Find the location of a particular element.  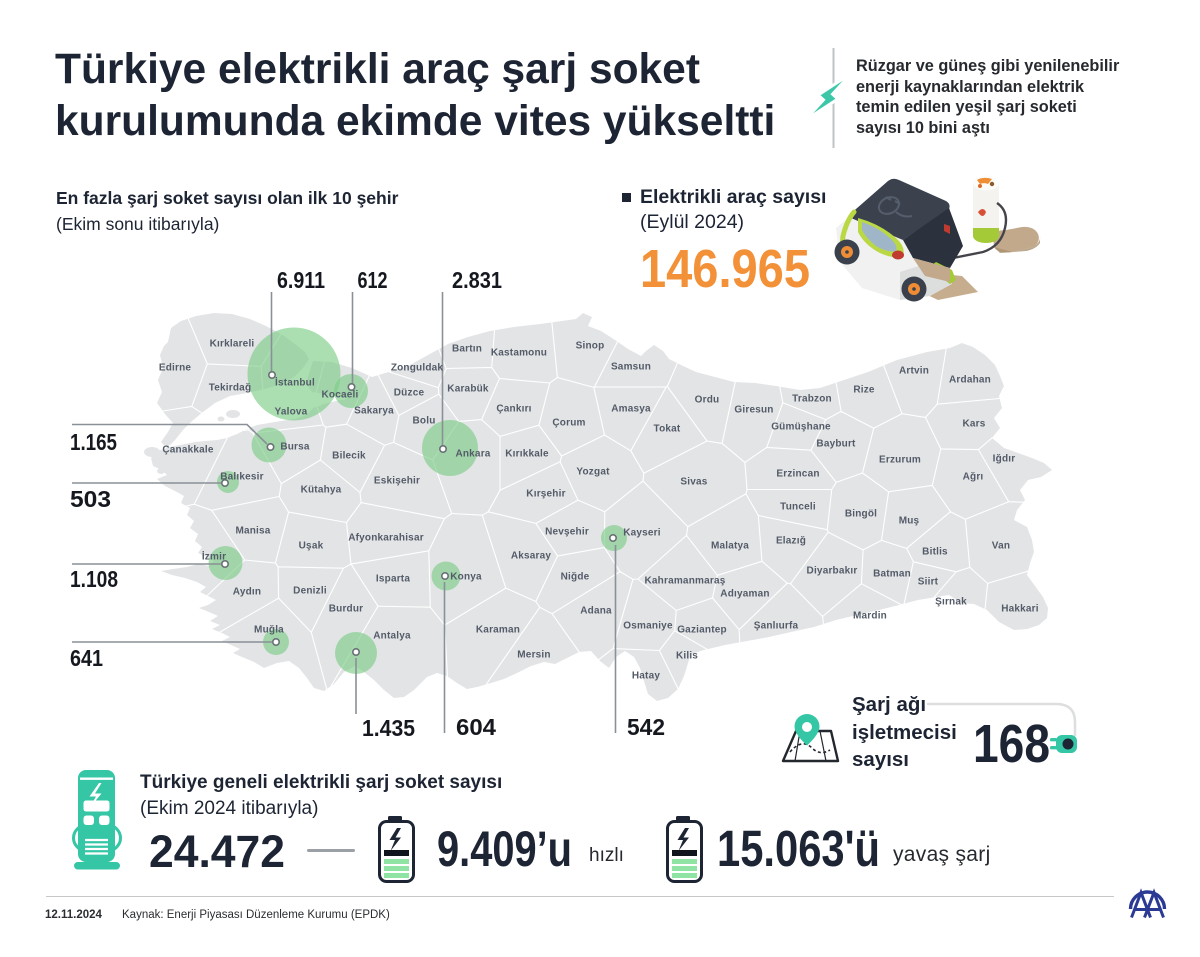

svg-text: Malatya is located at coordinates (730, 546).